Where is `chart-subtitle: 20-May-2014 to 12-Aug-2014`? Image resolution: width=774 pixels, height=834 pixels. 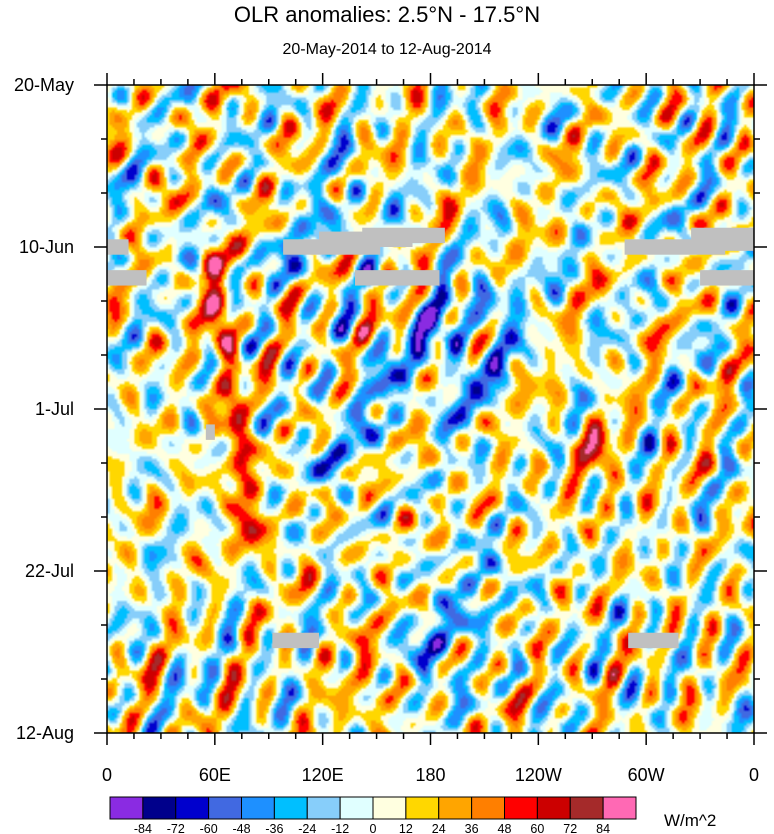
chart-subtitle: 20-May-2014 to 12-Aug-2014 is located at coordinates (387, 49).